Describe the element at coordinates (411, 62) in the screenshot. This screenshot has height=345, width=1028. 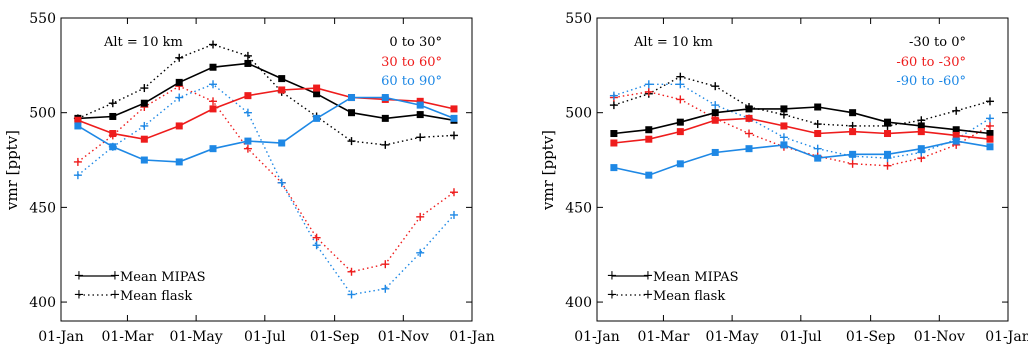
I see `region-label-left-2: 30 to 60°` at that location.